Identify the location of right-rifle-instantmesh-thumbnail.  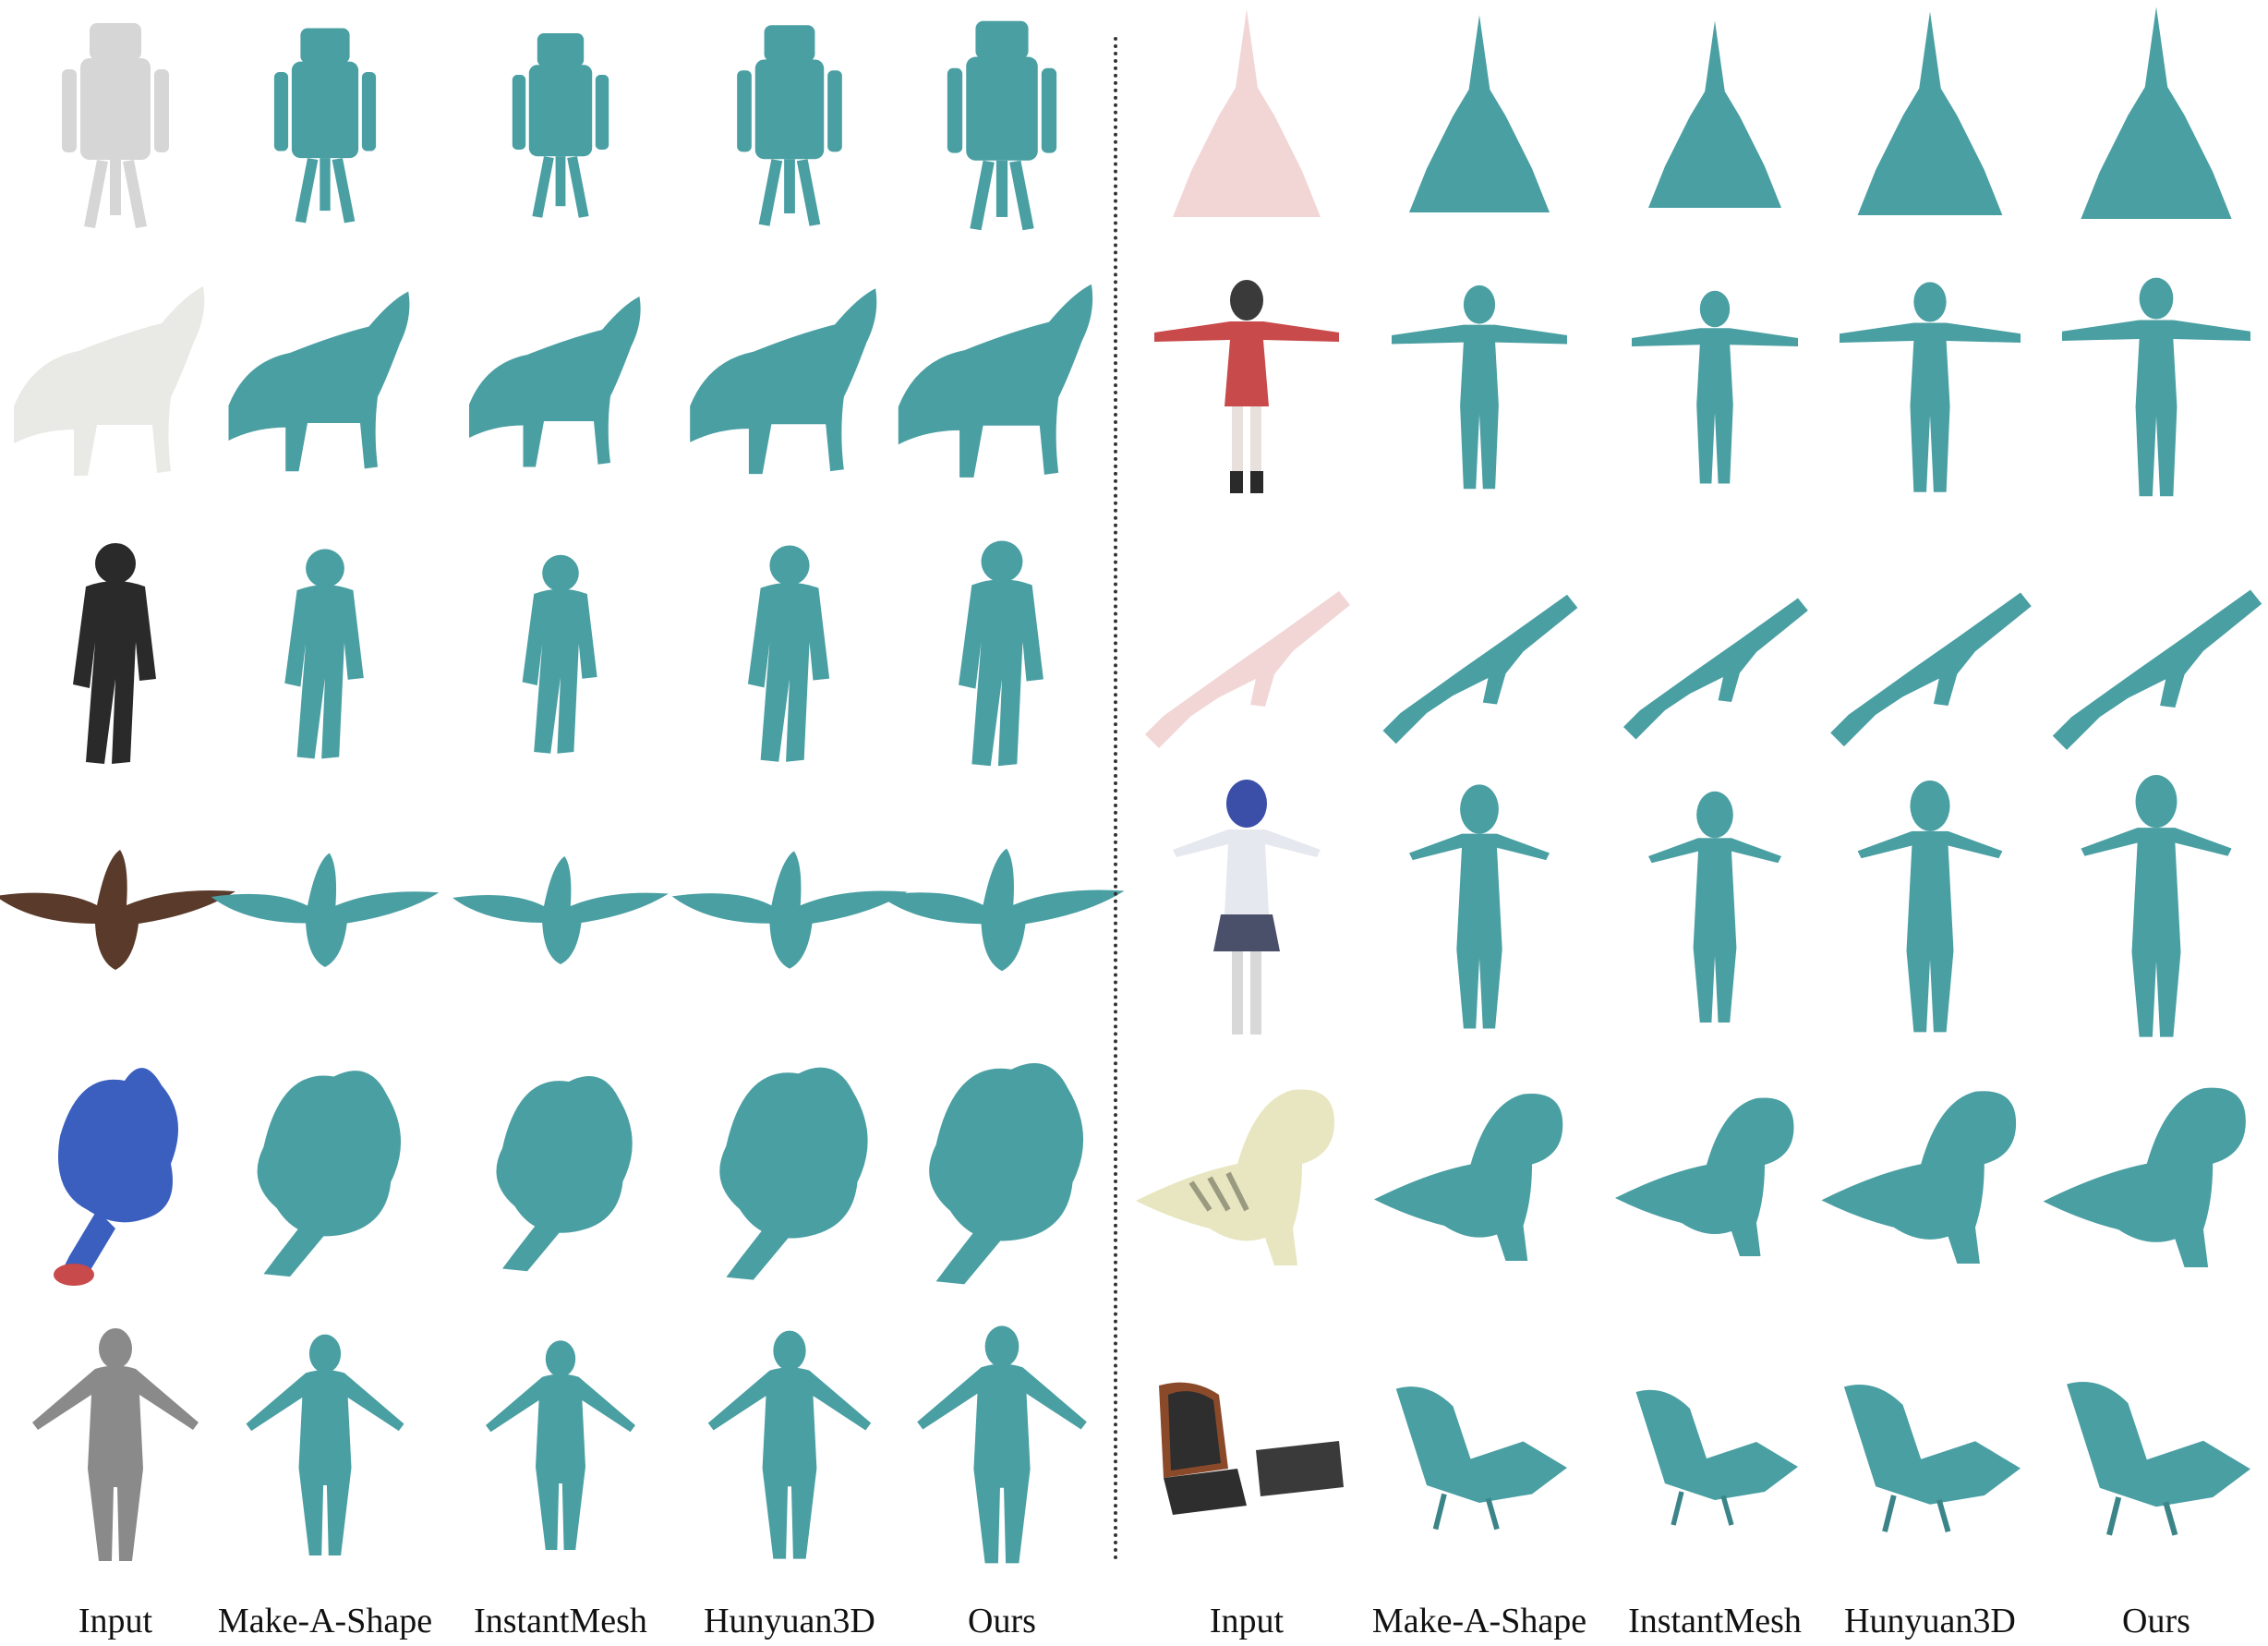
(1715, 669).